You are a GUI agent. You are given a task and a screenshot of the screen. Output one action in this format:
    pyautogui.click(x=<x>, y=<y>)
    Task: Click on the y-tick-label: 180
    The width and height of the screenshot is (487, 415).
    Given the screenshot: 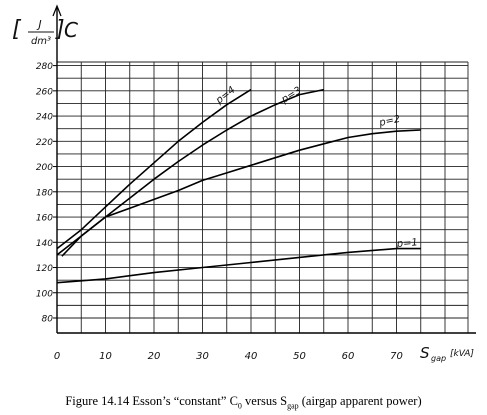 What is the action you would take?
    pyautogui.click(x=44, y=193)
    